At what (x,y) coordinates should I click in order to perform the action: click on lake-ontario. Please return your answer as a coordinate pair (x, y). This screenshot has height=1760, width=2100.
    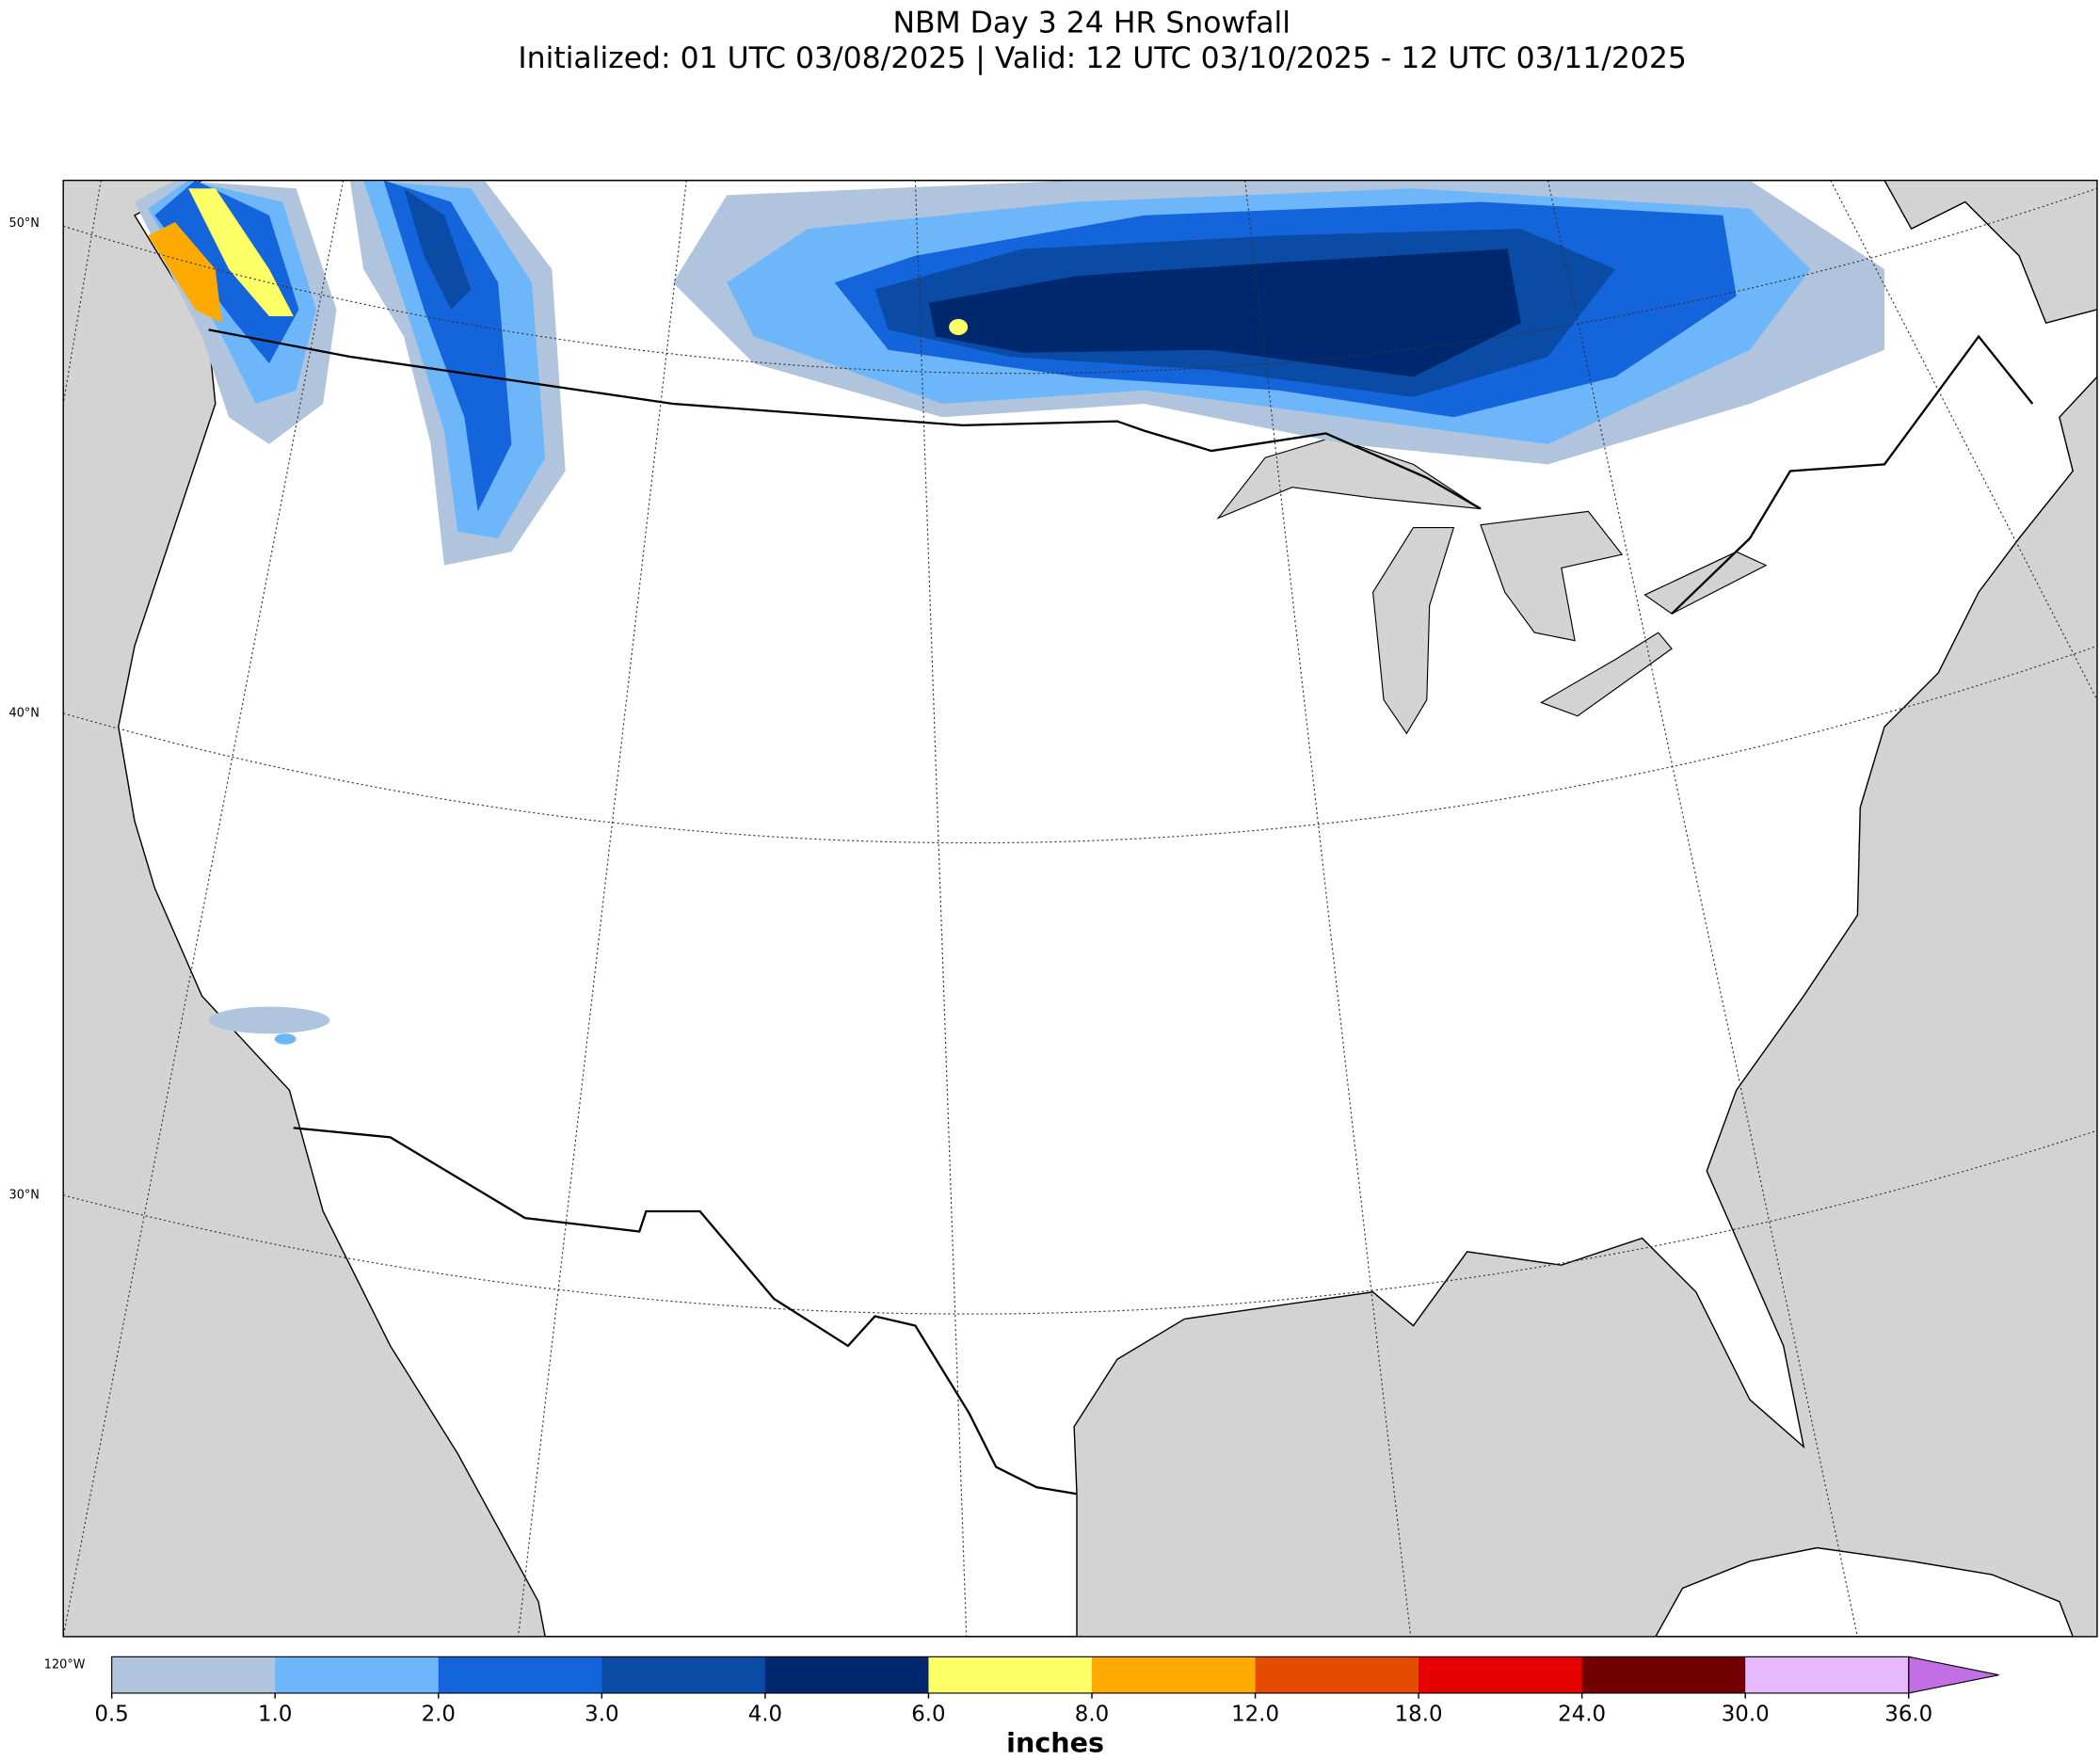
    Looking at the image, I should click on (1705, 583).